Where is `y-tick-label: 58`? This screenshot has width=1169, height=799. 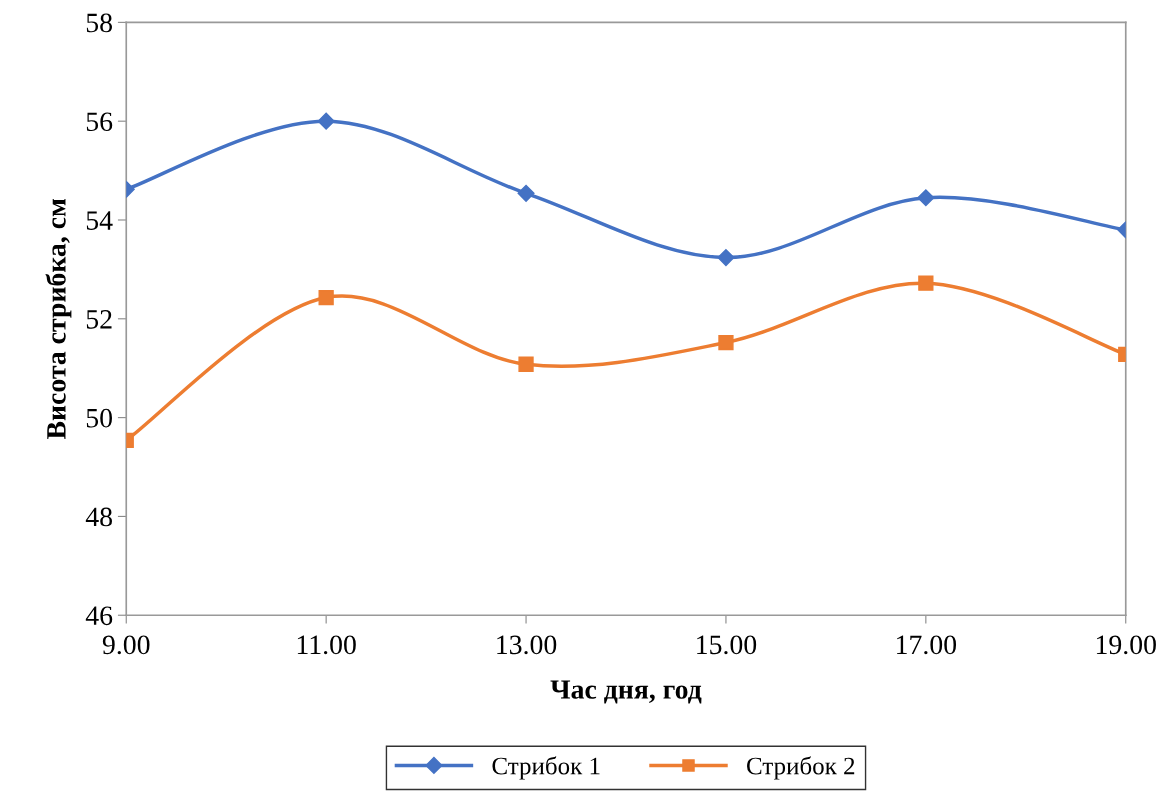
y-tick-label: 58 is located at coordinates (99, 23).